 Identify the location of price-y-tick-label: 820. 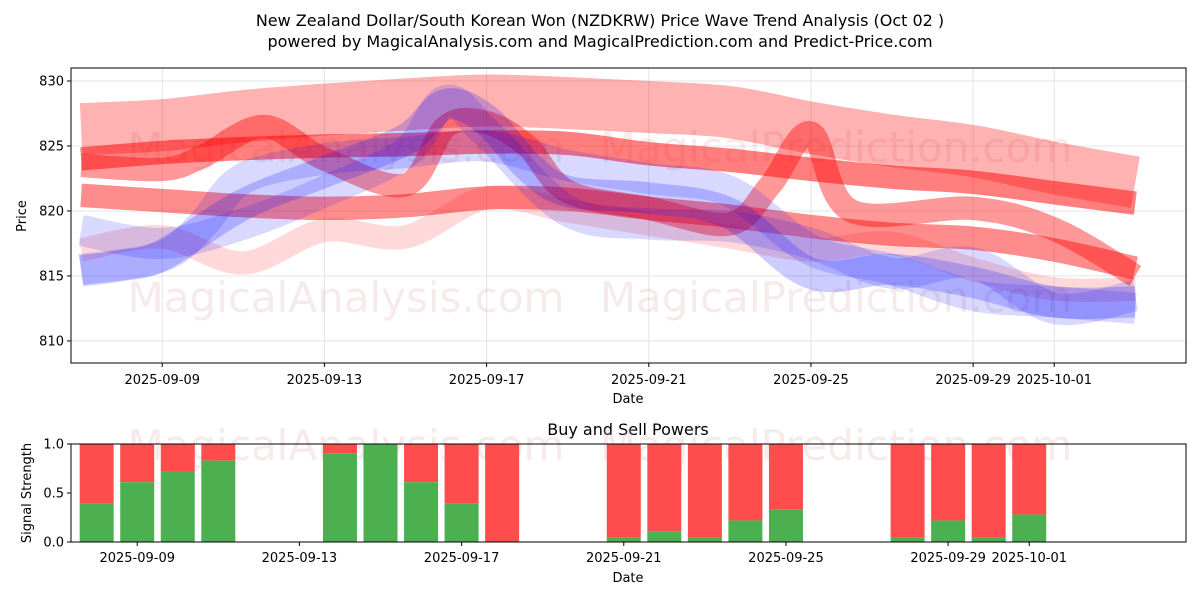
(51, 211).